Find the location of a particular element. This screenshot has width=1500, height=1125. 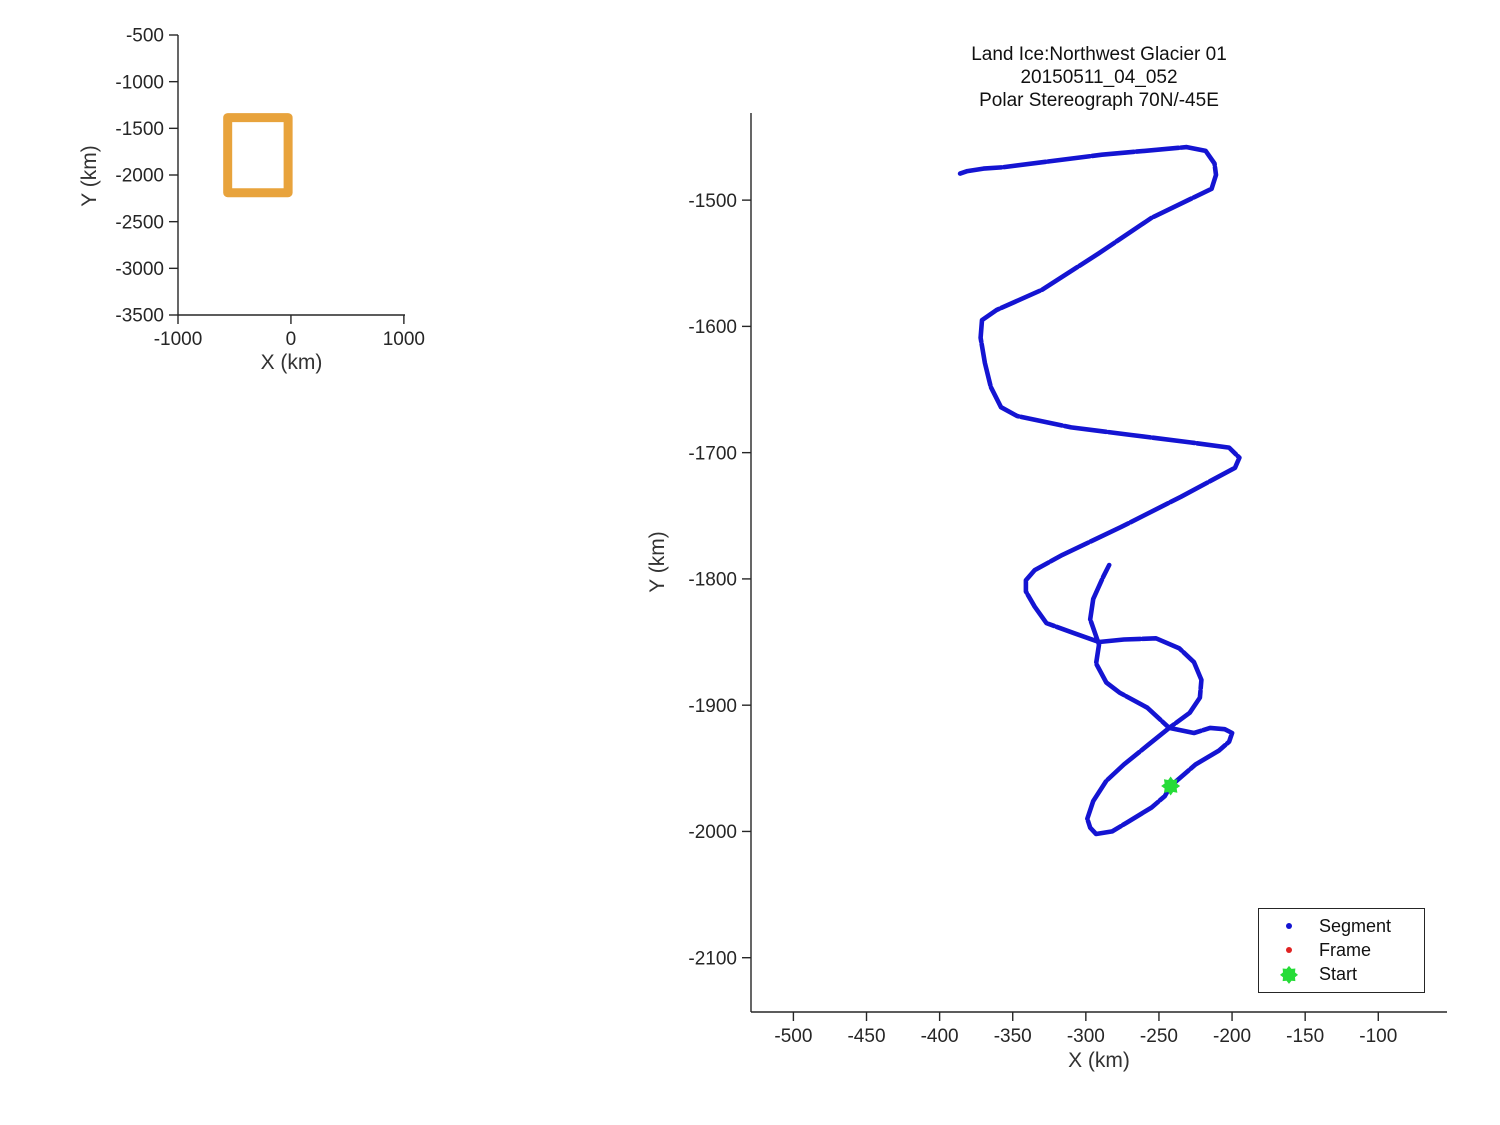

trajectory-ytick-label: -1800 is located at coordinates (712, 580).